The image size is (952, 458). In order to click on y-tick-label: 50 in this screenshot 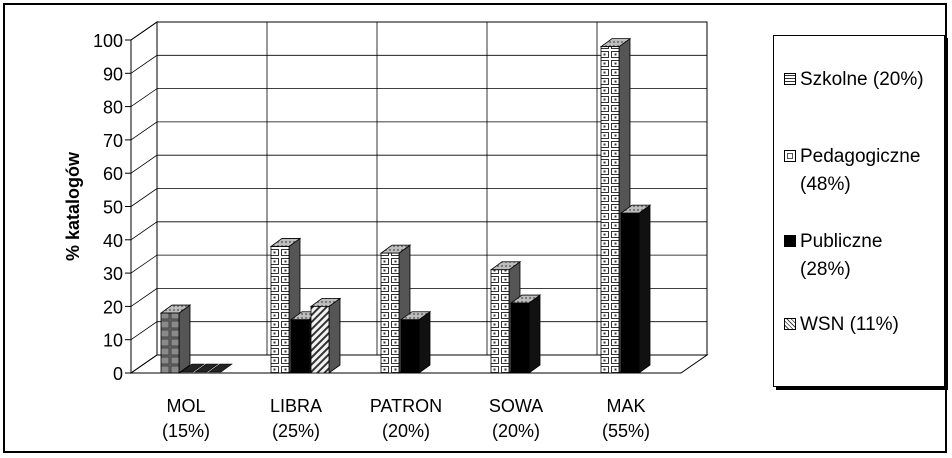, I will do `click(113, 208)`.